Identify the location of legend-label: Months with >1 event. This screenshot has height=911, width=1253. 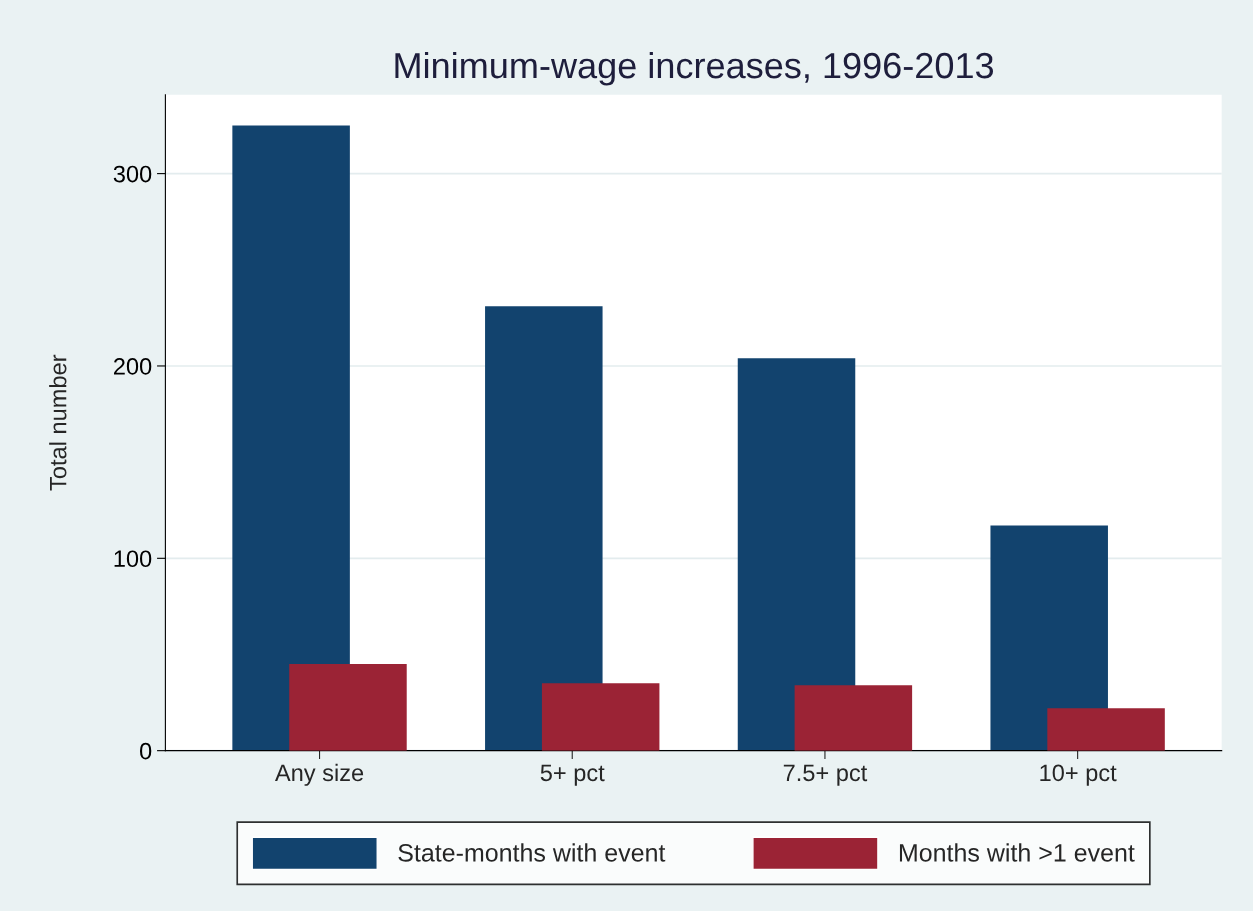
(1017, 852).